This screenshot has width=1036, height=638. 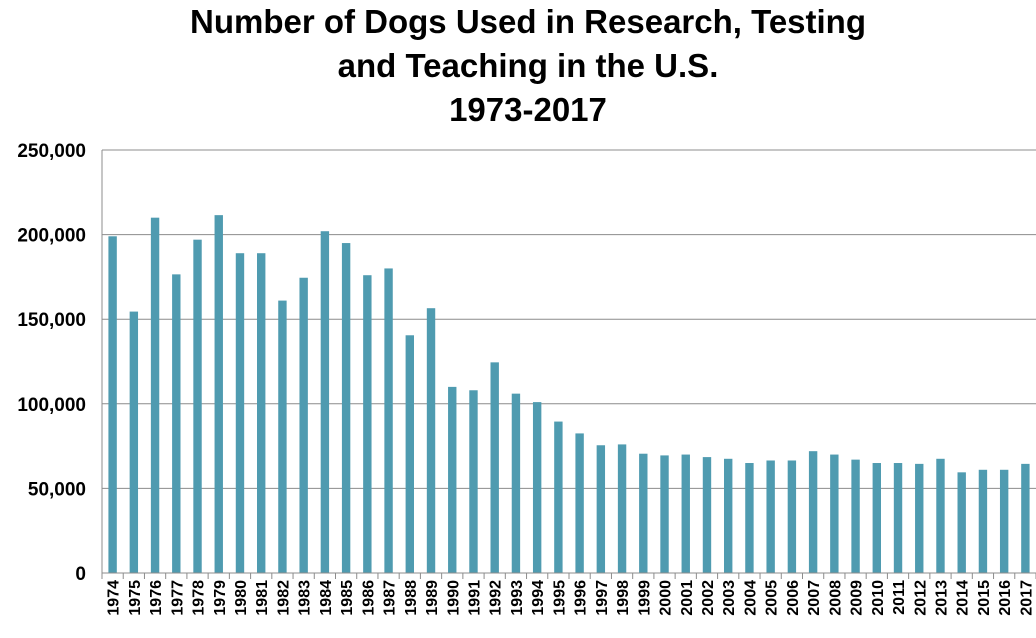 What do you see at coordinates (51, 363) in the screenshot?
I see `y-axis-tick-labels: 0 50,000 100,000 150,000 200,000 250,000` at bounding box center [51, 363].